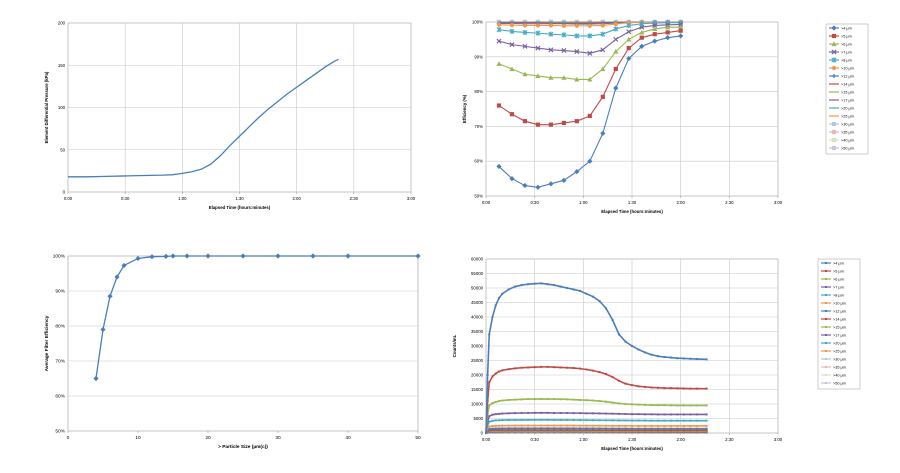 Image resolution: width=900 pixels, height=473 pixels. I want to click on y-tick-label: 10000, so click(477, 404).